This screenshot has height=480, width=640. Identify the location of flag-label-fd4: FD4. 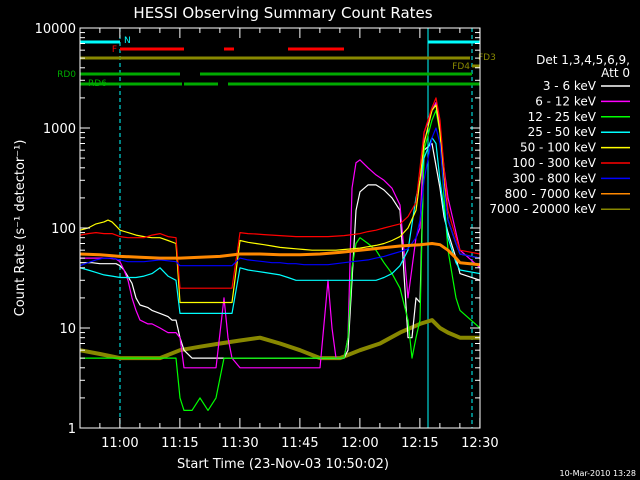
(461, 67).